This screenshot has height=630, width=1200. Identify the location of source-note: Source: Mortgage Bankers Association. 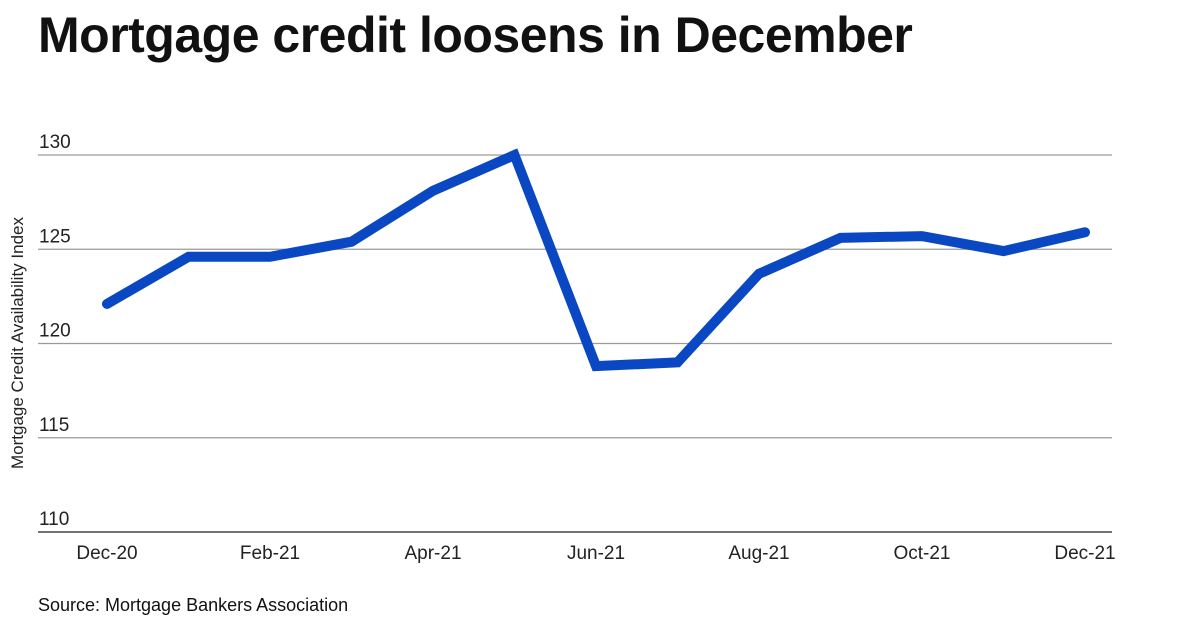
(193, 605).